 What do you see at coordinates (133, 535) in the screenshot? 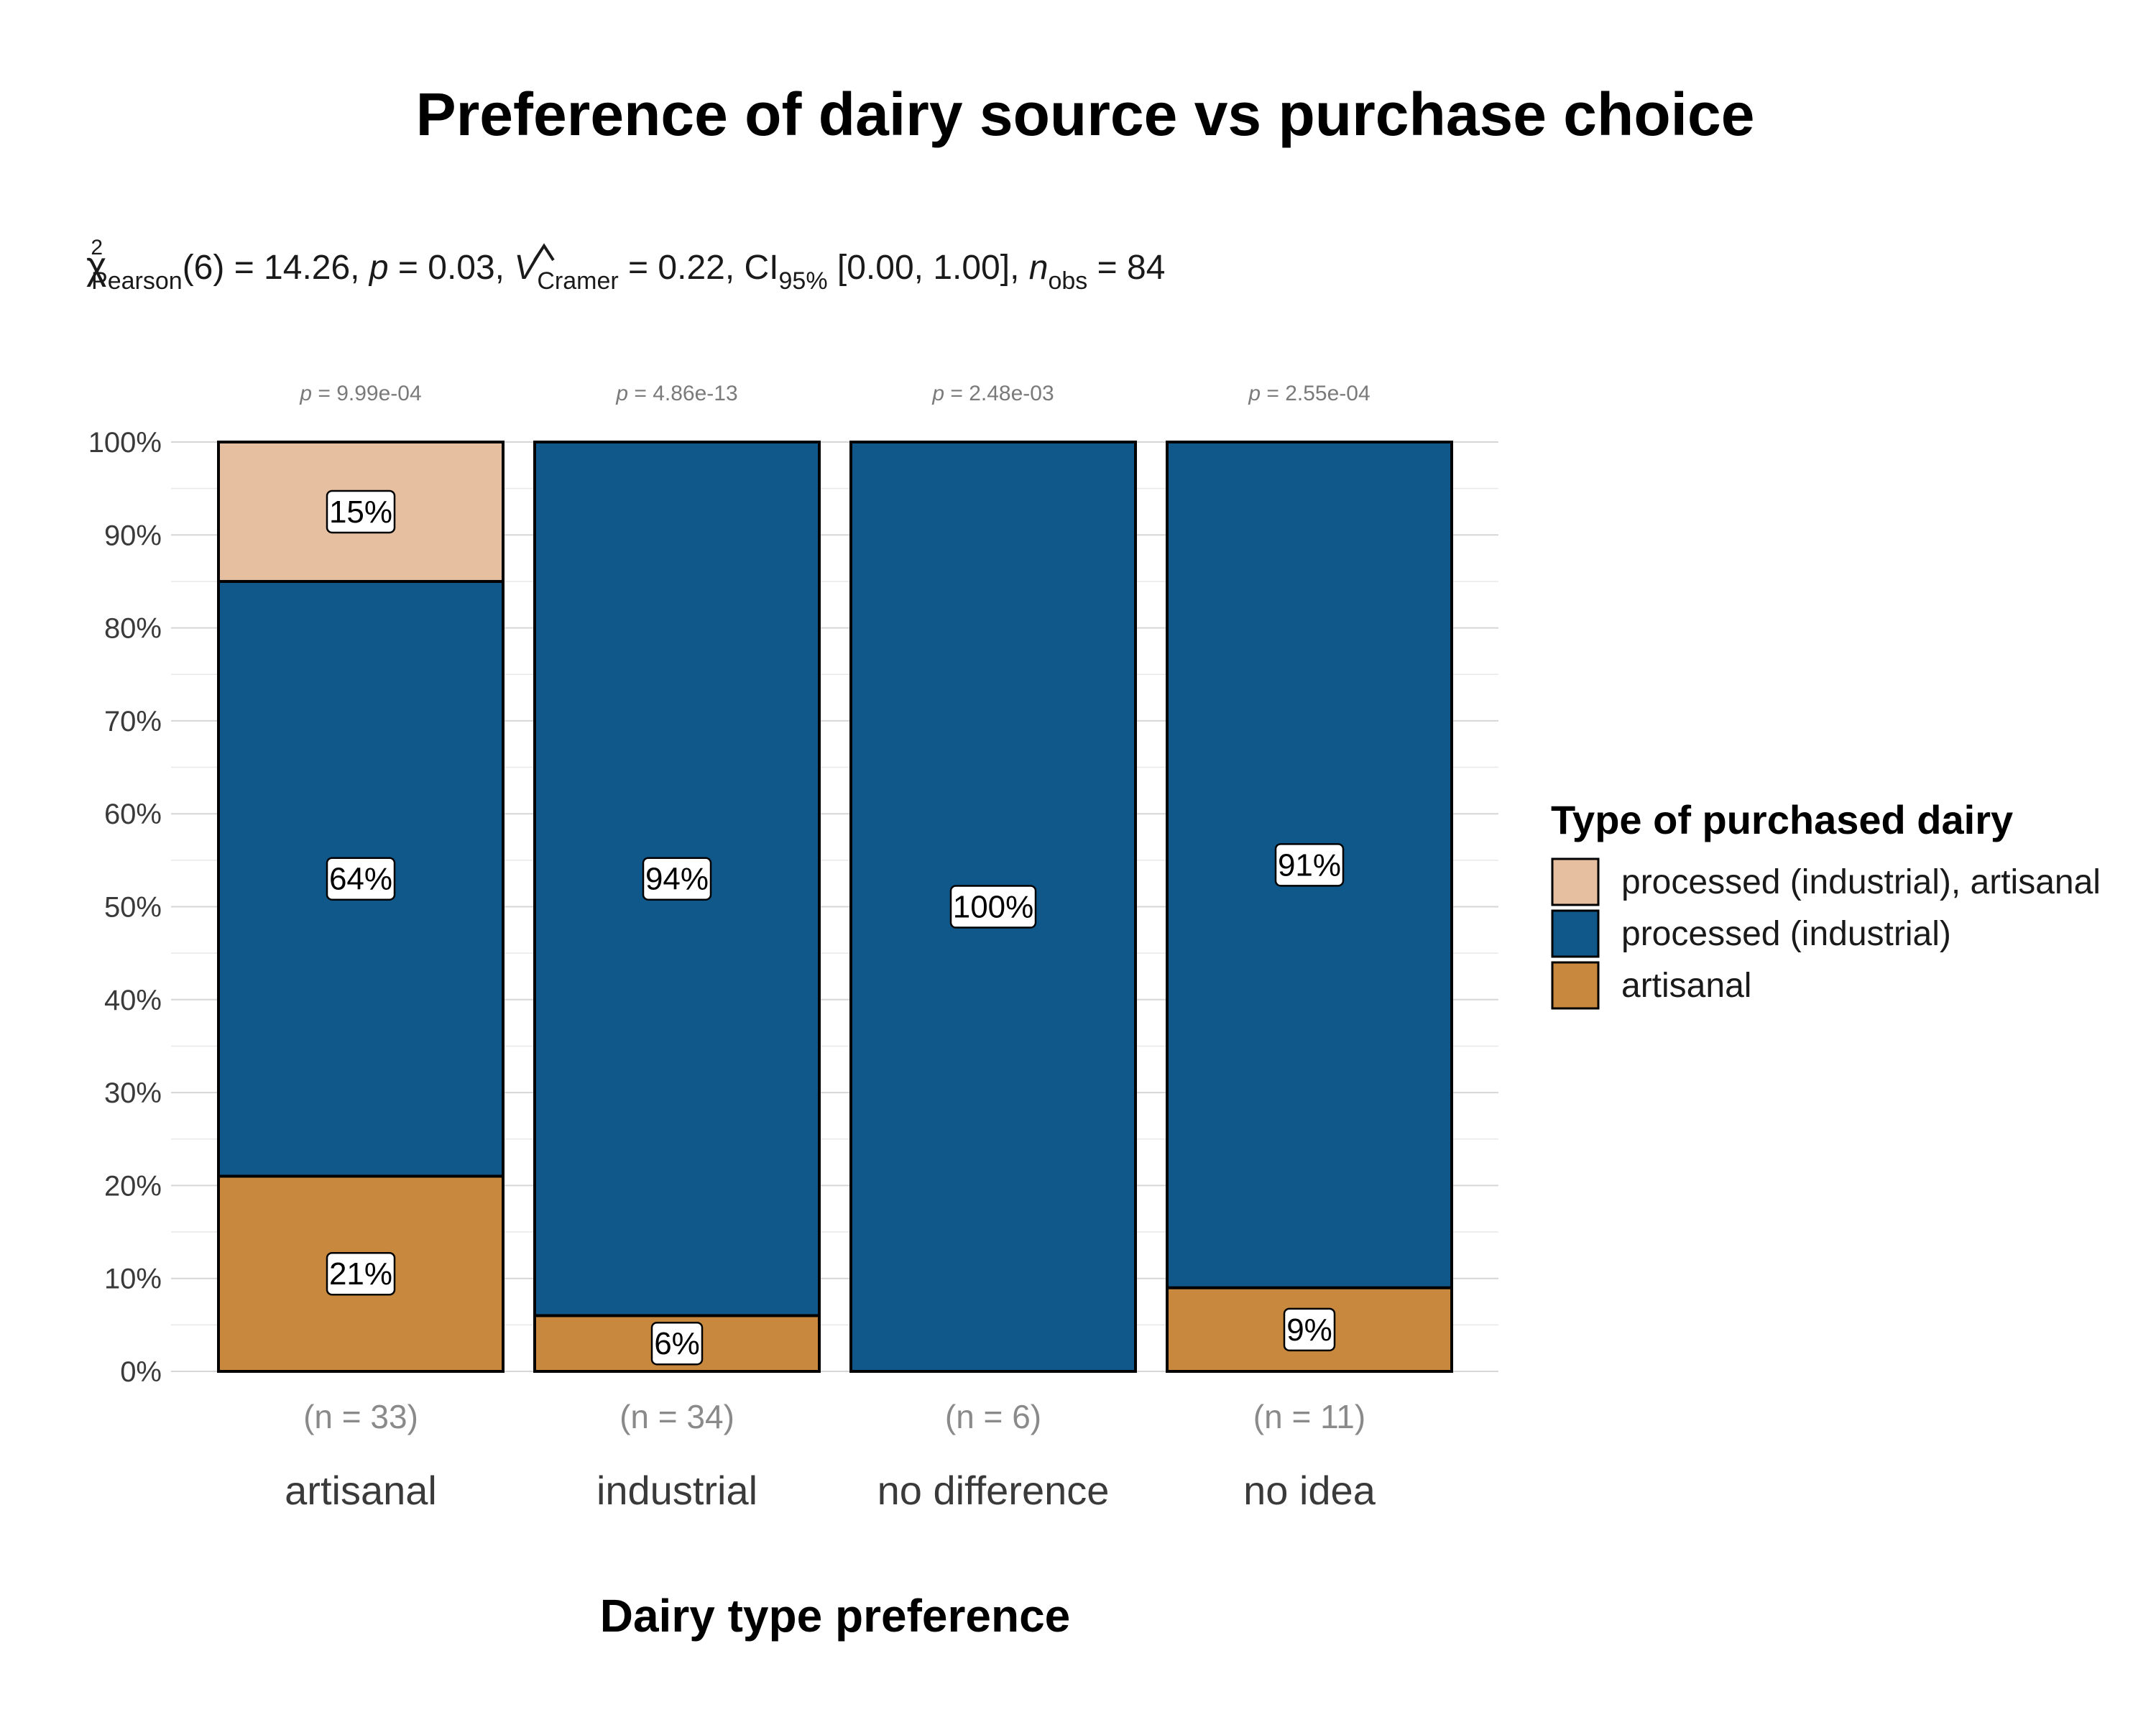
I see `y-tick-label: 90%` at bounding box center [133, 535].